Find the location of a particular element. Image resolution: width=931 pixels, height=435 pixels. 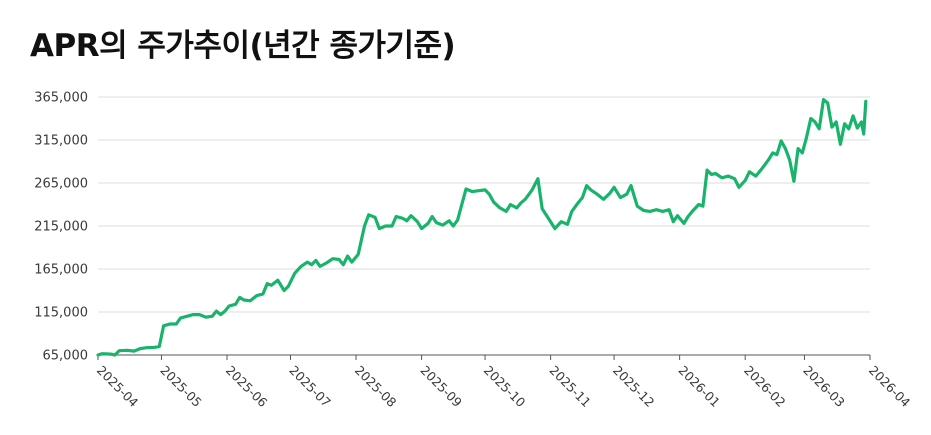

x-tick-label: 2025-04 is located at coordinates (118, 387).